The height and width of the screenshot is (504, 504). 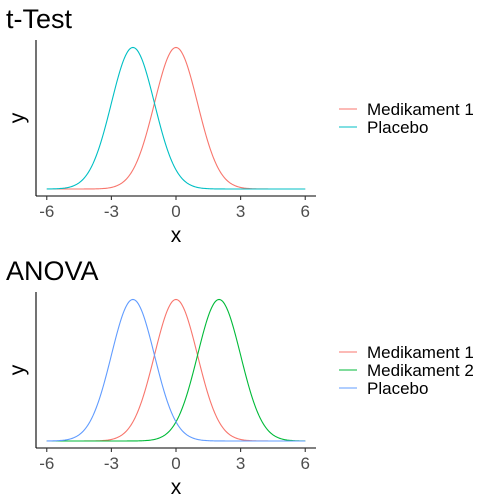 What do you see at coordinates (420, 370) in the screenshot?
I see `legend-label: Medikament 2` at bounding box center [420, 370].